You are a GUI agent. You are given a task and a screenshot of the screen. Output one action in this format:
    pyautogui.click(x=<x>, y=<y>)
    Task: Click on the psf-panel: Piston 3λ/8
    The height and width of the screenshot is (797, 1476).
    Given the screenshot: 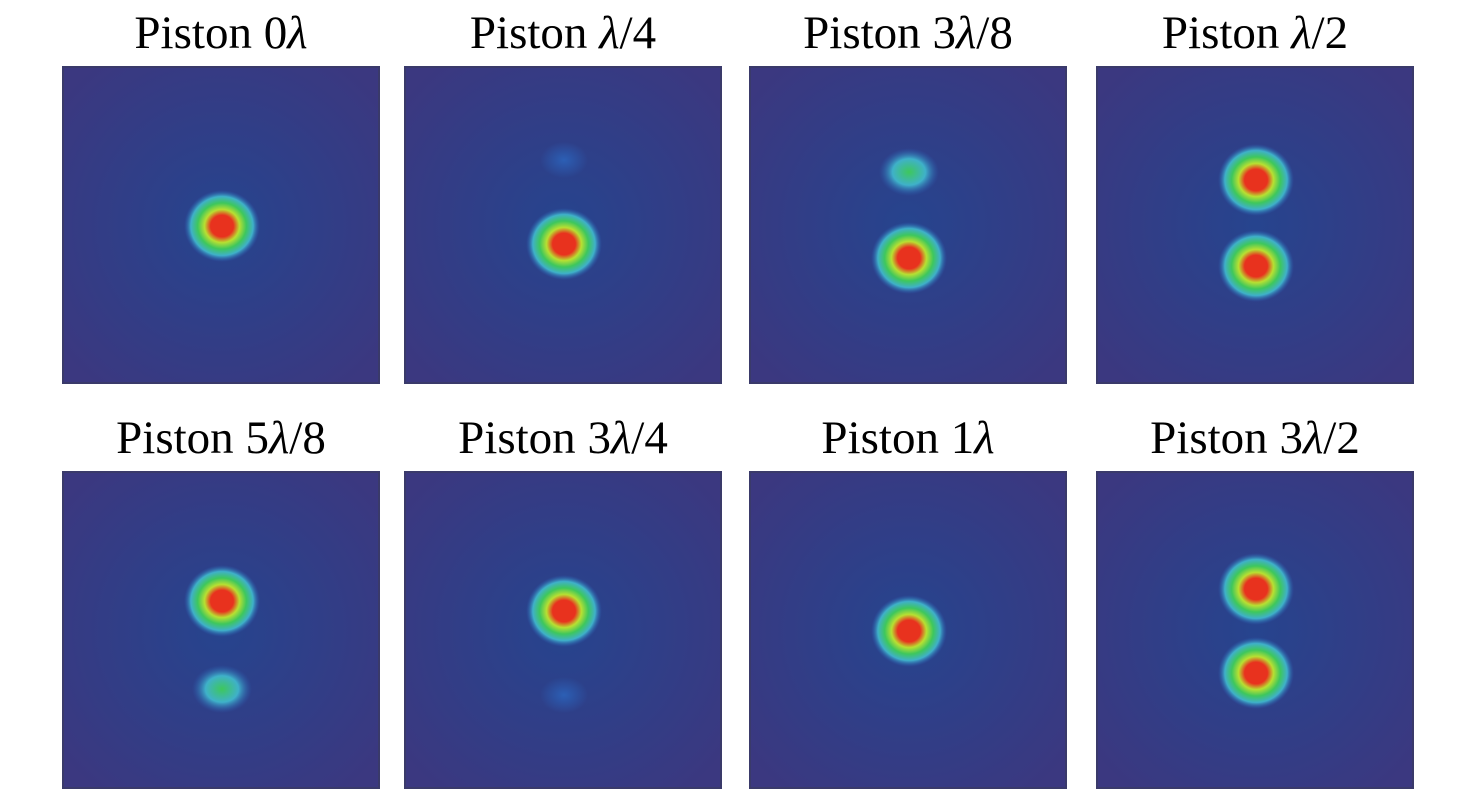 What is the action you would take?
    pyautogui.click(x=908, y=197)
    